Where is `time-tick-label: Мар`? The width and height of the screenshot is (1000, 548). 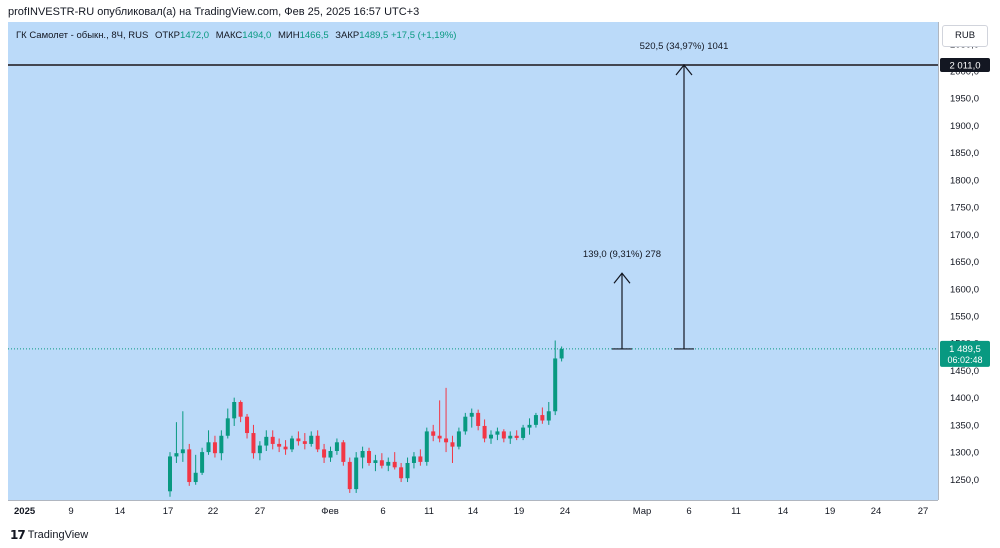 time-tick-label: Мар is located at coordinates (642, 511).